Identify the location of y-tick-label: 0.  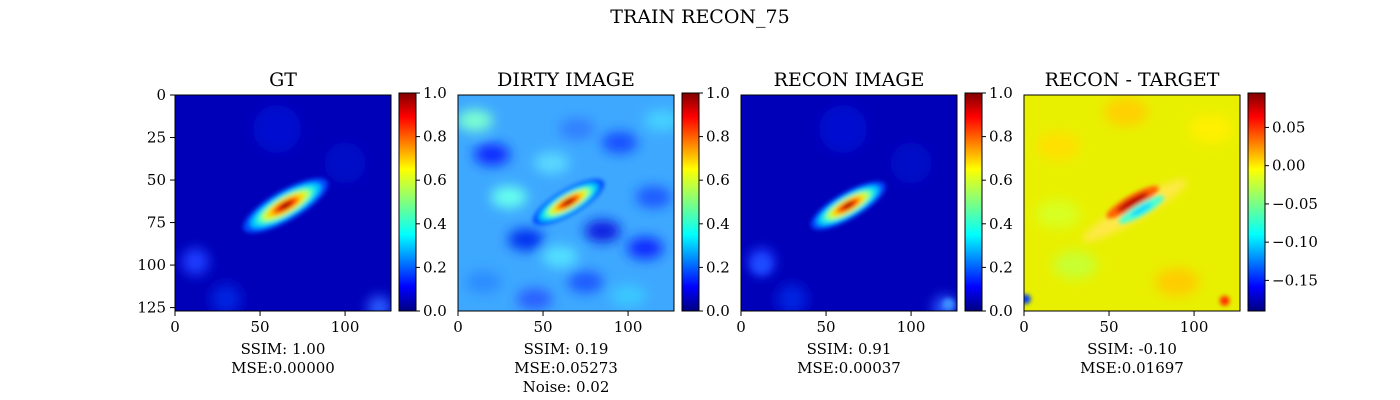
(161, 95).